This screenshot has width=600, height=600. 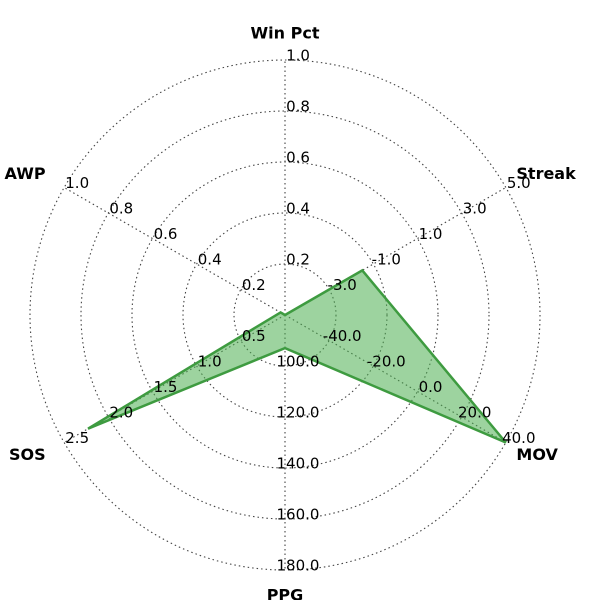 What do you see at coordinates (298, 566) in the screenshot?
I see `tick-label: 180.0` at bounding box center [298, 566].